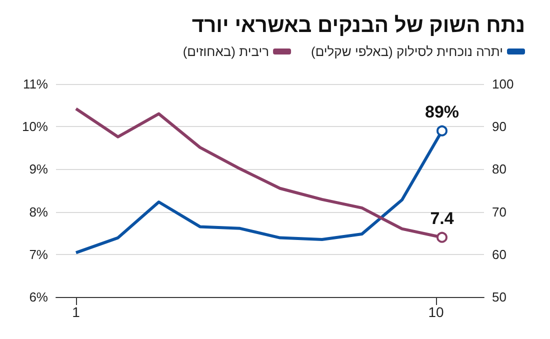  Describe the element at coordinates (436, 312) in the screenshot. I see `x-tick-label: 10` at that location.